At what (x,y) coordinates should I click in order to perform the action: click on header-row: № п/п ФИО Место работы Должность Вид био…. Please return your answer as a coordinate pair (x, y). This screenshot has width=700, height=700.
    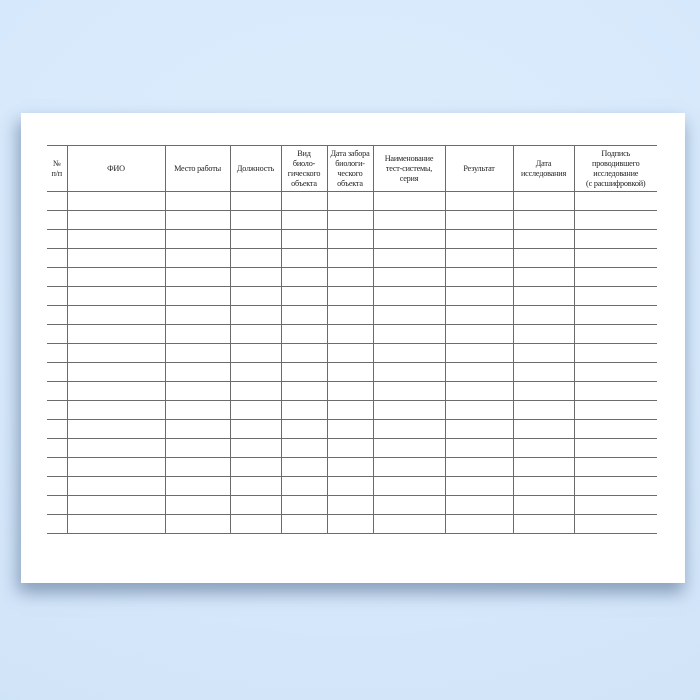
    Looking at the image, I should click on (352, 168).